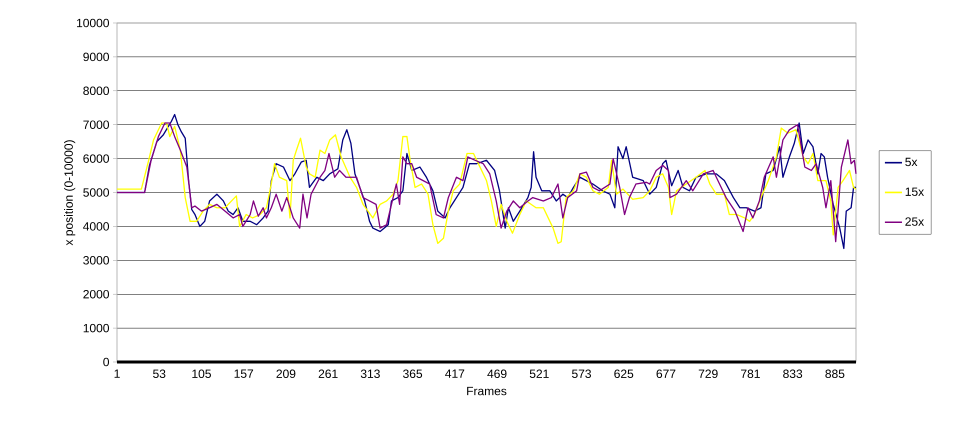 This screenshot has width=974, height=437. Describe the element at coordinates (159, 374) in the screenshot. I see `x-tick-label: 53` at that location.